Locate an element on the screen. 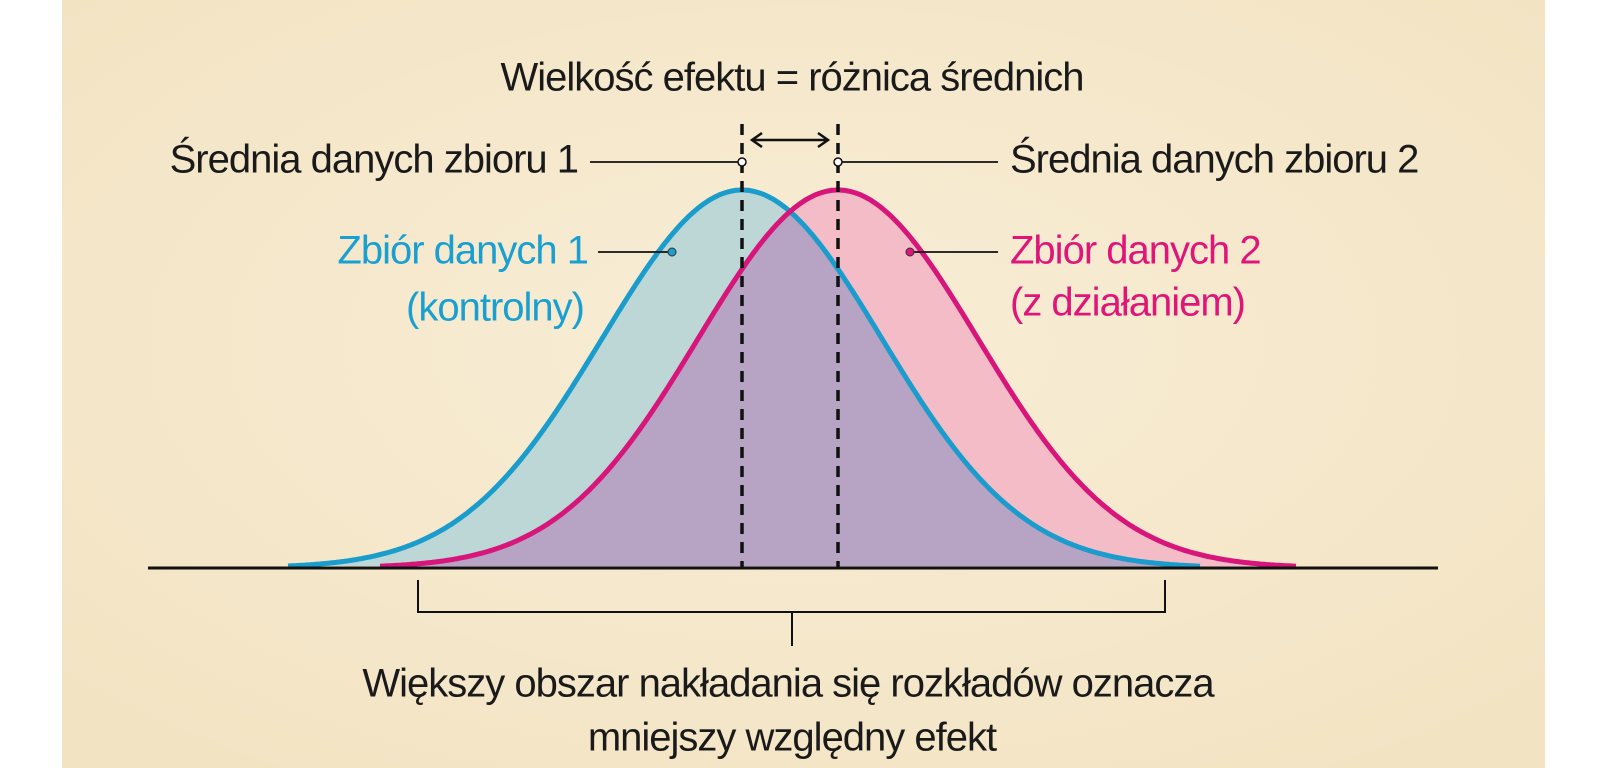 The width and height of the screenshot is (1600, 768). dataset-note-1: (kontrolny) is located at coordinates (495, 308).